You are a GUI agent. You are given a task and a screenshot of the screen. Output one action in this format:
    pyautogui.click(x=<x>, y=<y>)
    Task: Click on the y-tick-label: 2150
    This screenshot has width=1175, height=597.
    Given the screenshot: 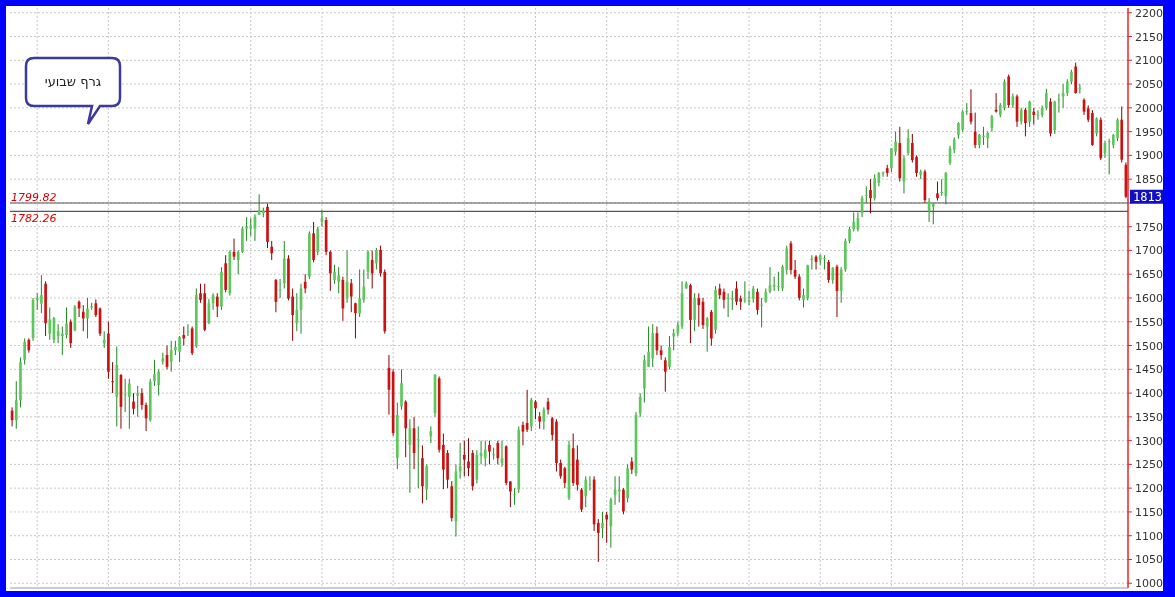 What is the action you would take?
    pyautogui.click(x=1149, y=37)
    